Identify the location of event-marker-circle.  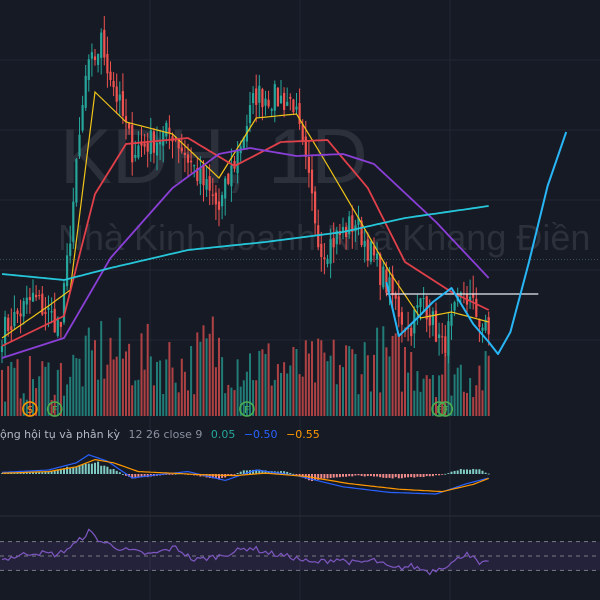
(247, 409).